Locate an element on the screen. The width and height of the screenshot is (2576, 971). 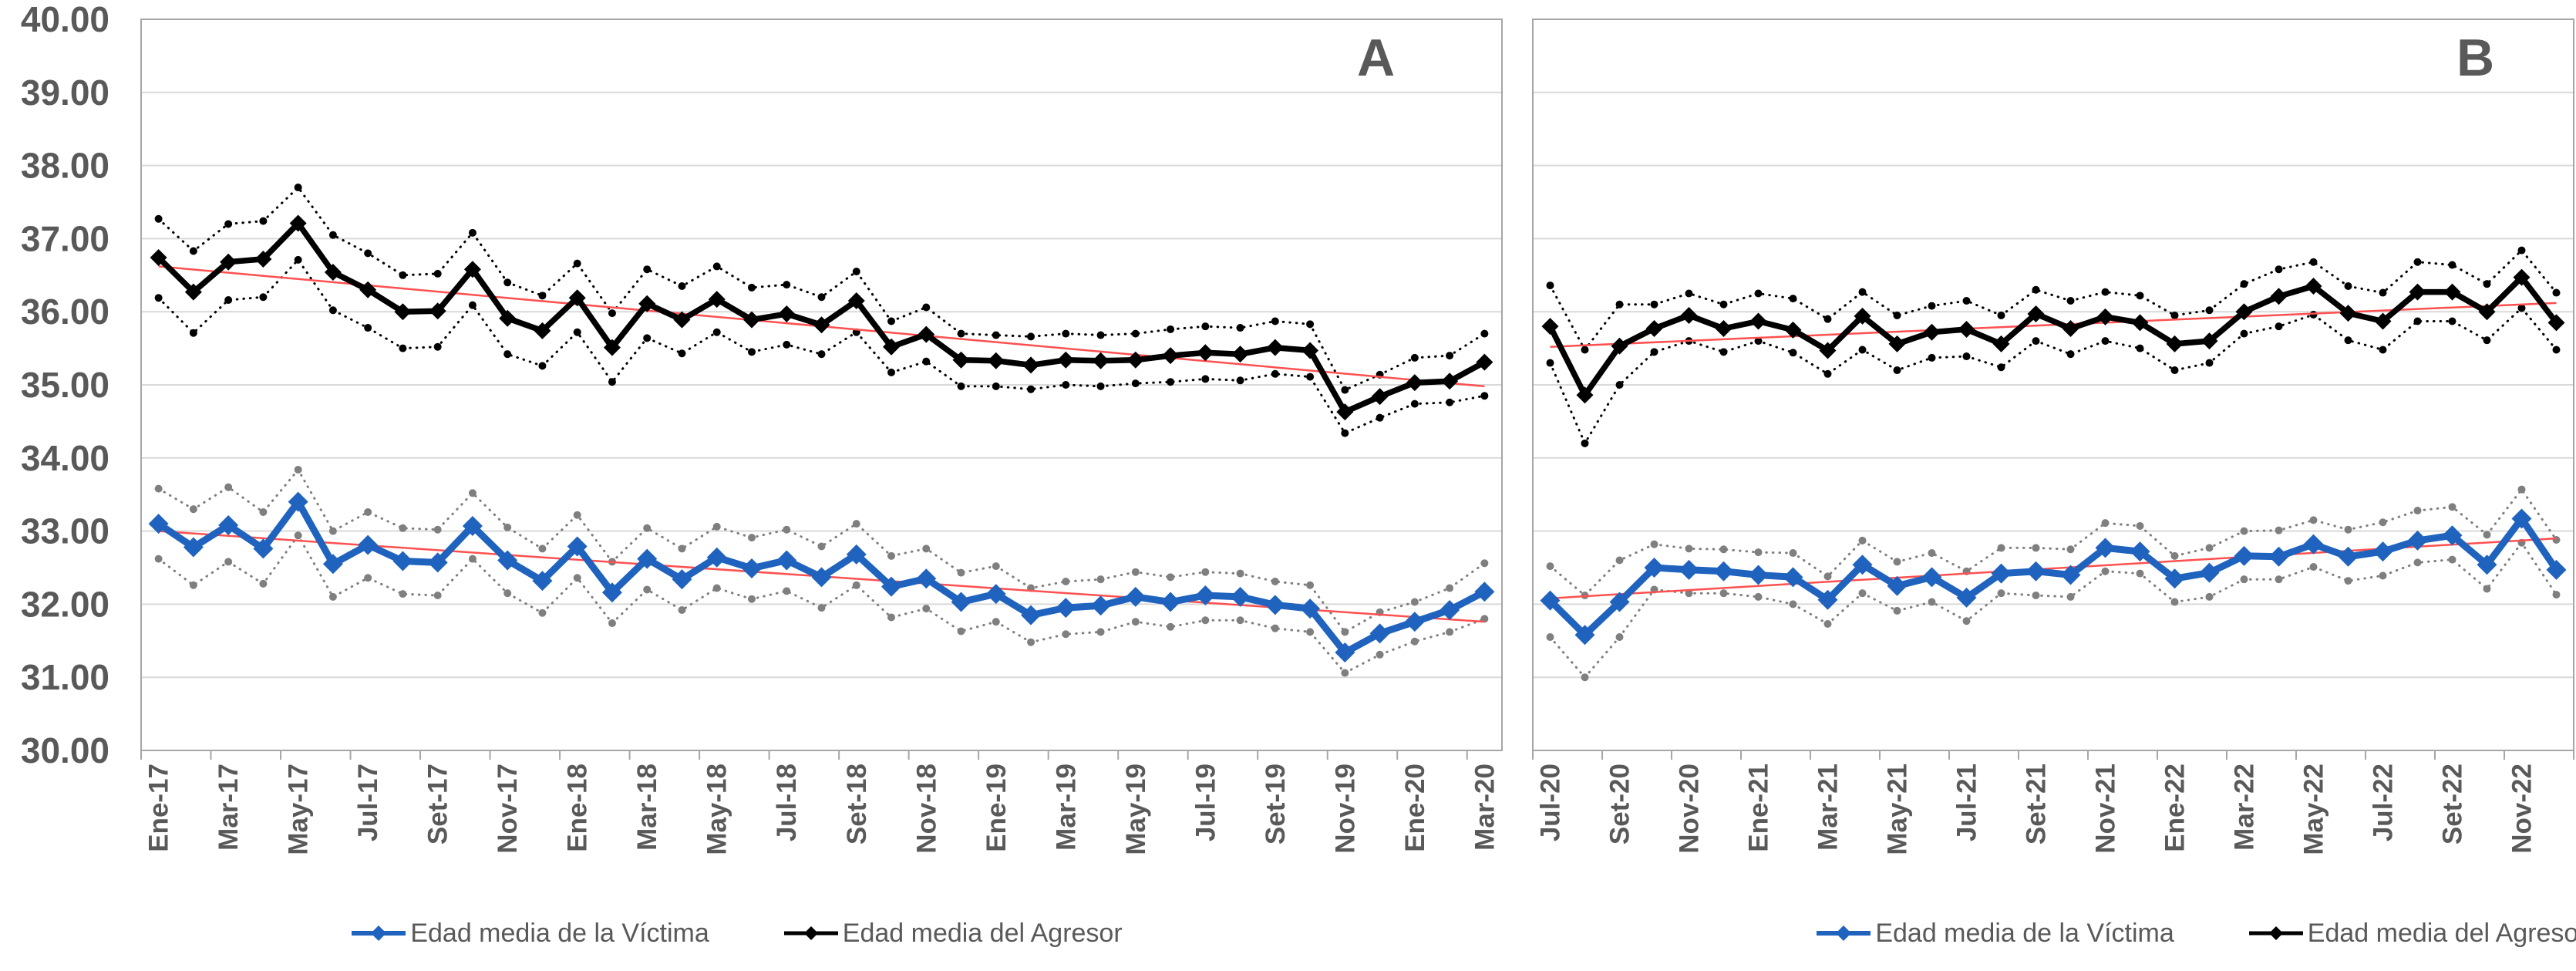
legend-item-agresor: Edad media del Agresor is located at coordinates (953, 934).